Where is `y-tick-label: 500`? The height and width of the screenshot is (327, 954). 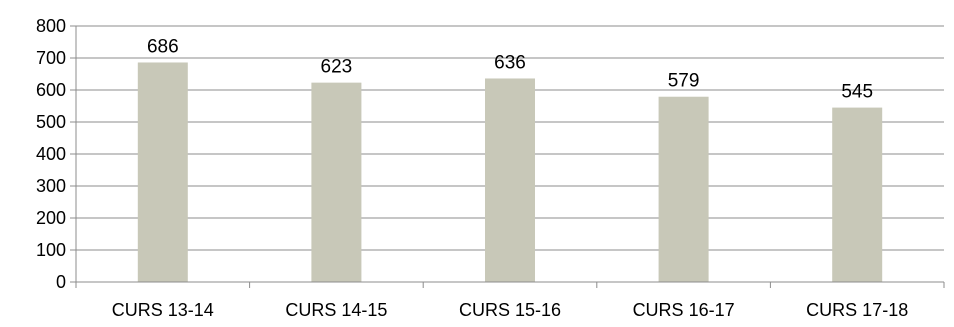 y-tick-label: 500 is located at coordinates (51, 122).